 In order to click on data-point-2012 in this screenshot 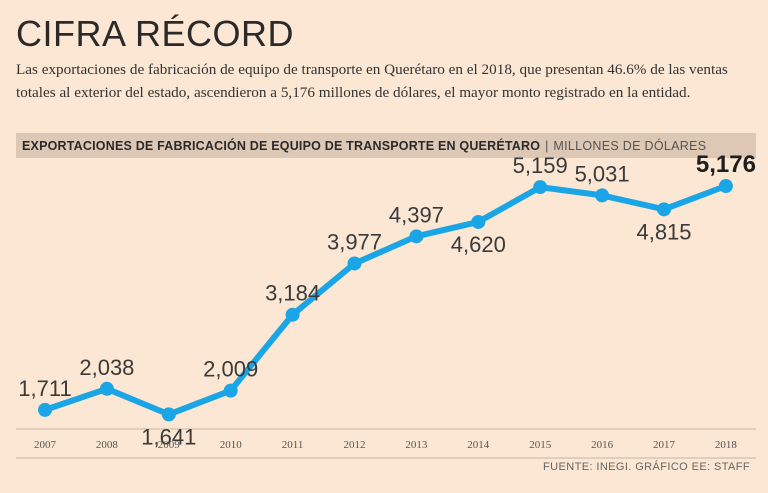, I will do `click(354, 263)`.